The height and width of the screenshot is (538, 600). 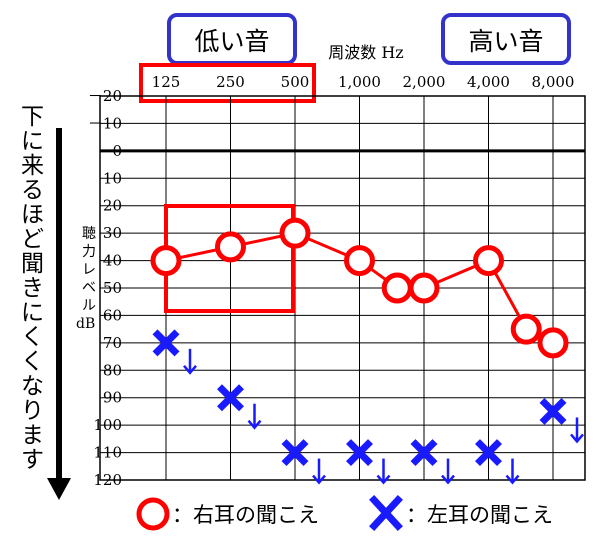 I want to click on x-tick-label: 250, so click(x=230, y=82).